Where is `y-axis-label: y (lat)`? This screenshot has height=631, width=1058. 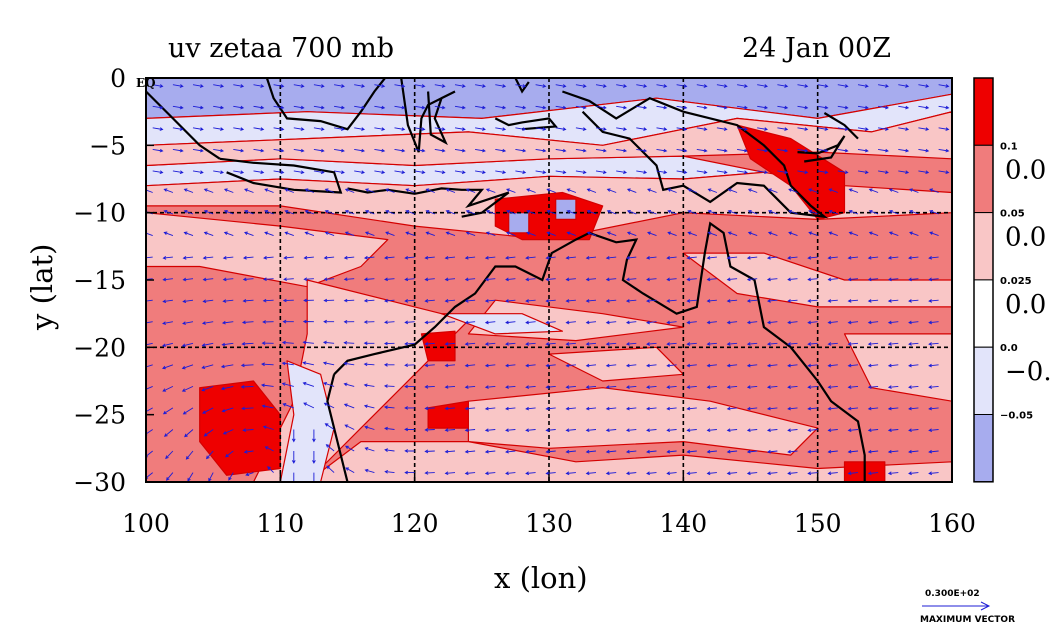
y-axis-label: y (lat) is located at coordinates (42, 287).